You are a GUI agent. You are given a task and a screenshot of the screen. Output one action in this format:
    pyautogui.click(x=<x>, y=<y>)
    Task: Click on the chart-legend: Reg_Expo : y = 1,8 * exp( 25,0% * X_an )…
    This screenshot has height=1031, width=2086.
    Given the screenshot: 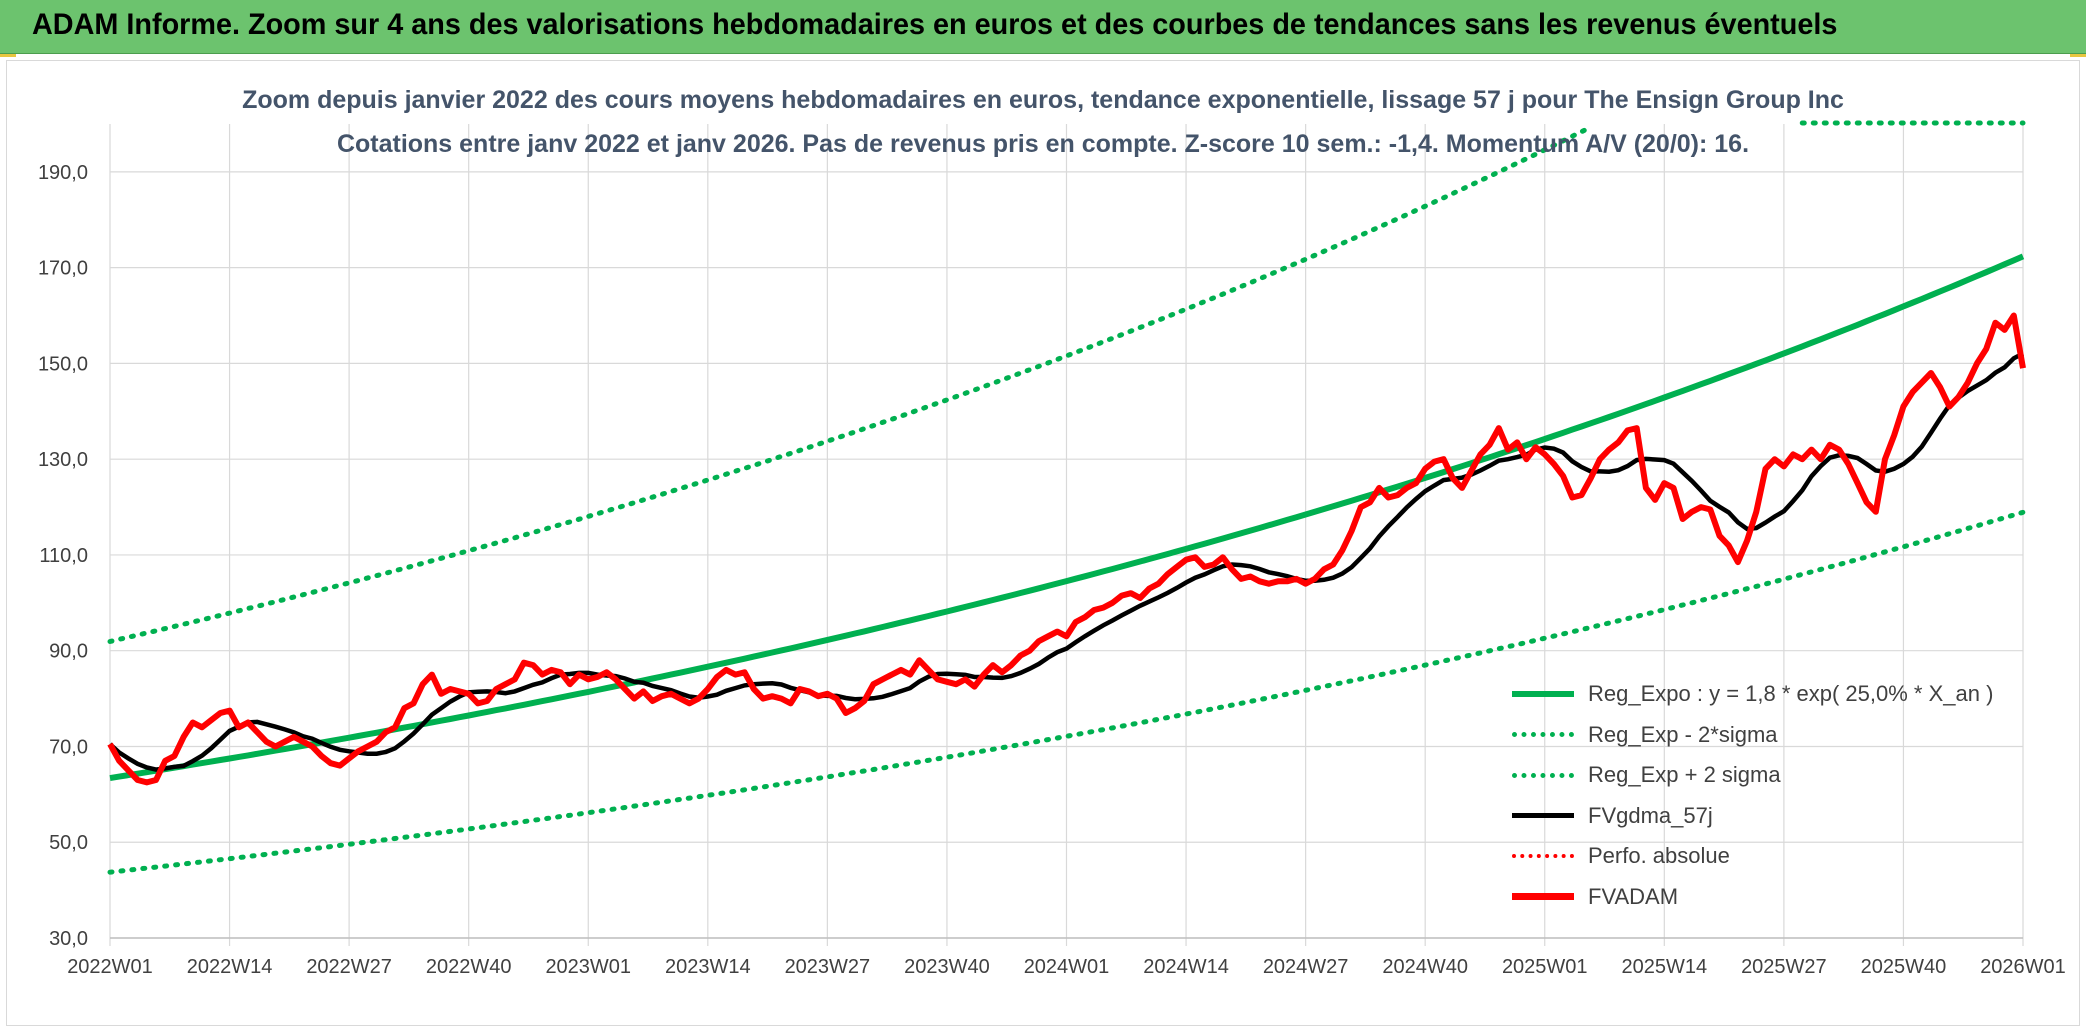 What is the action you would take?
    pyautogui.click(x=1760, y=795)
    